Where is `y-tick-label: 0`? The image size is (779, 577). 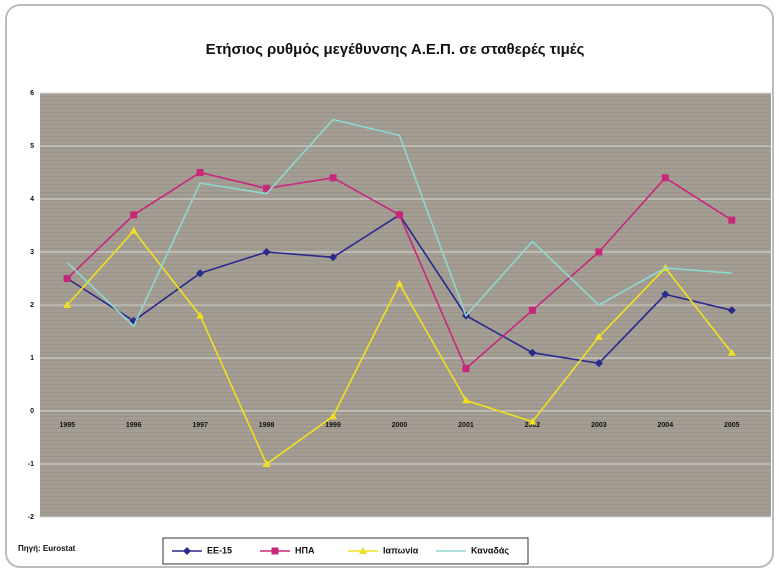
y-tick-label: 0 is located at coordinates (32, 411).